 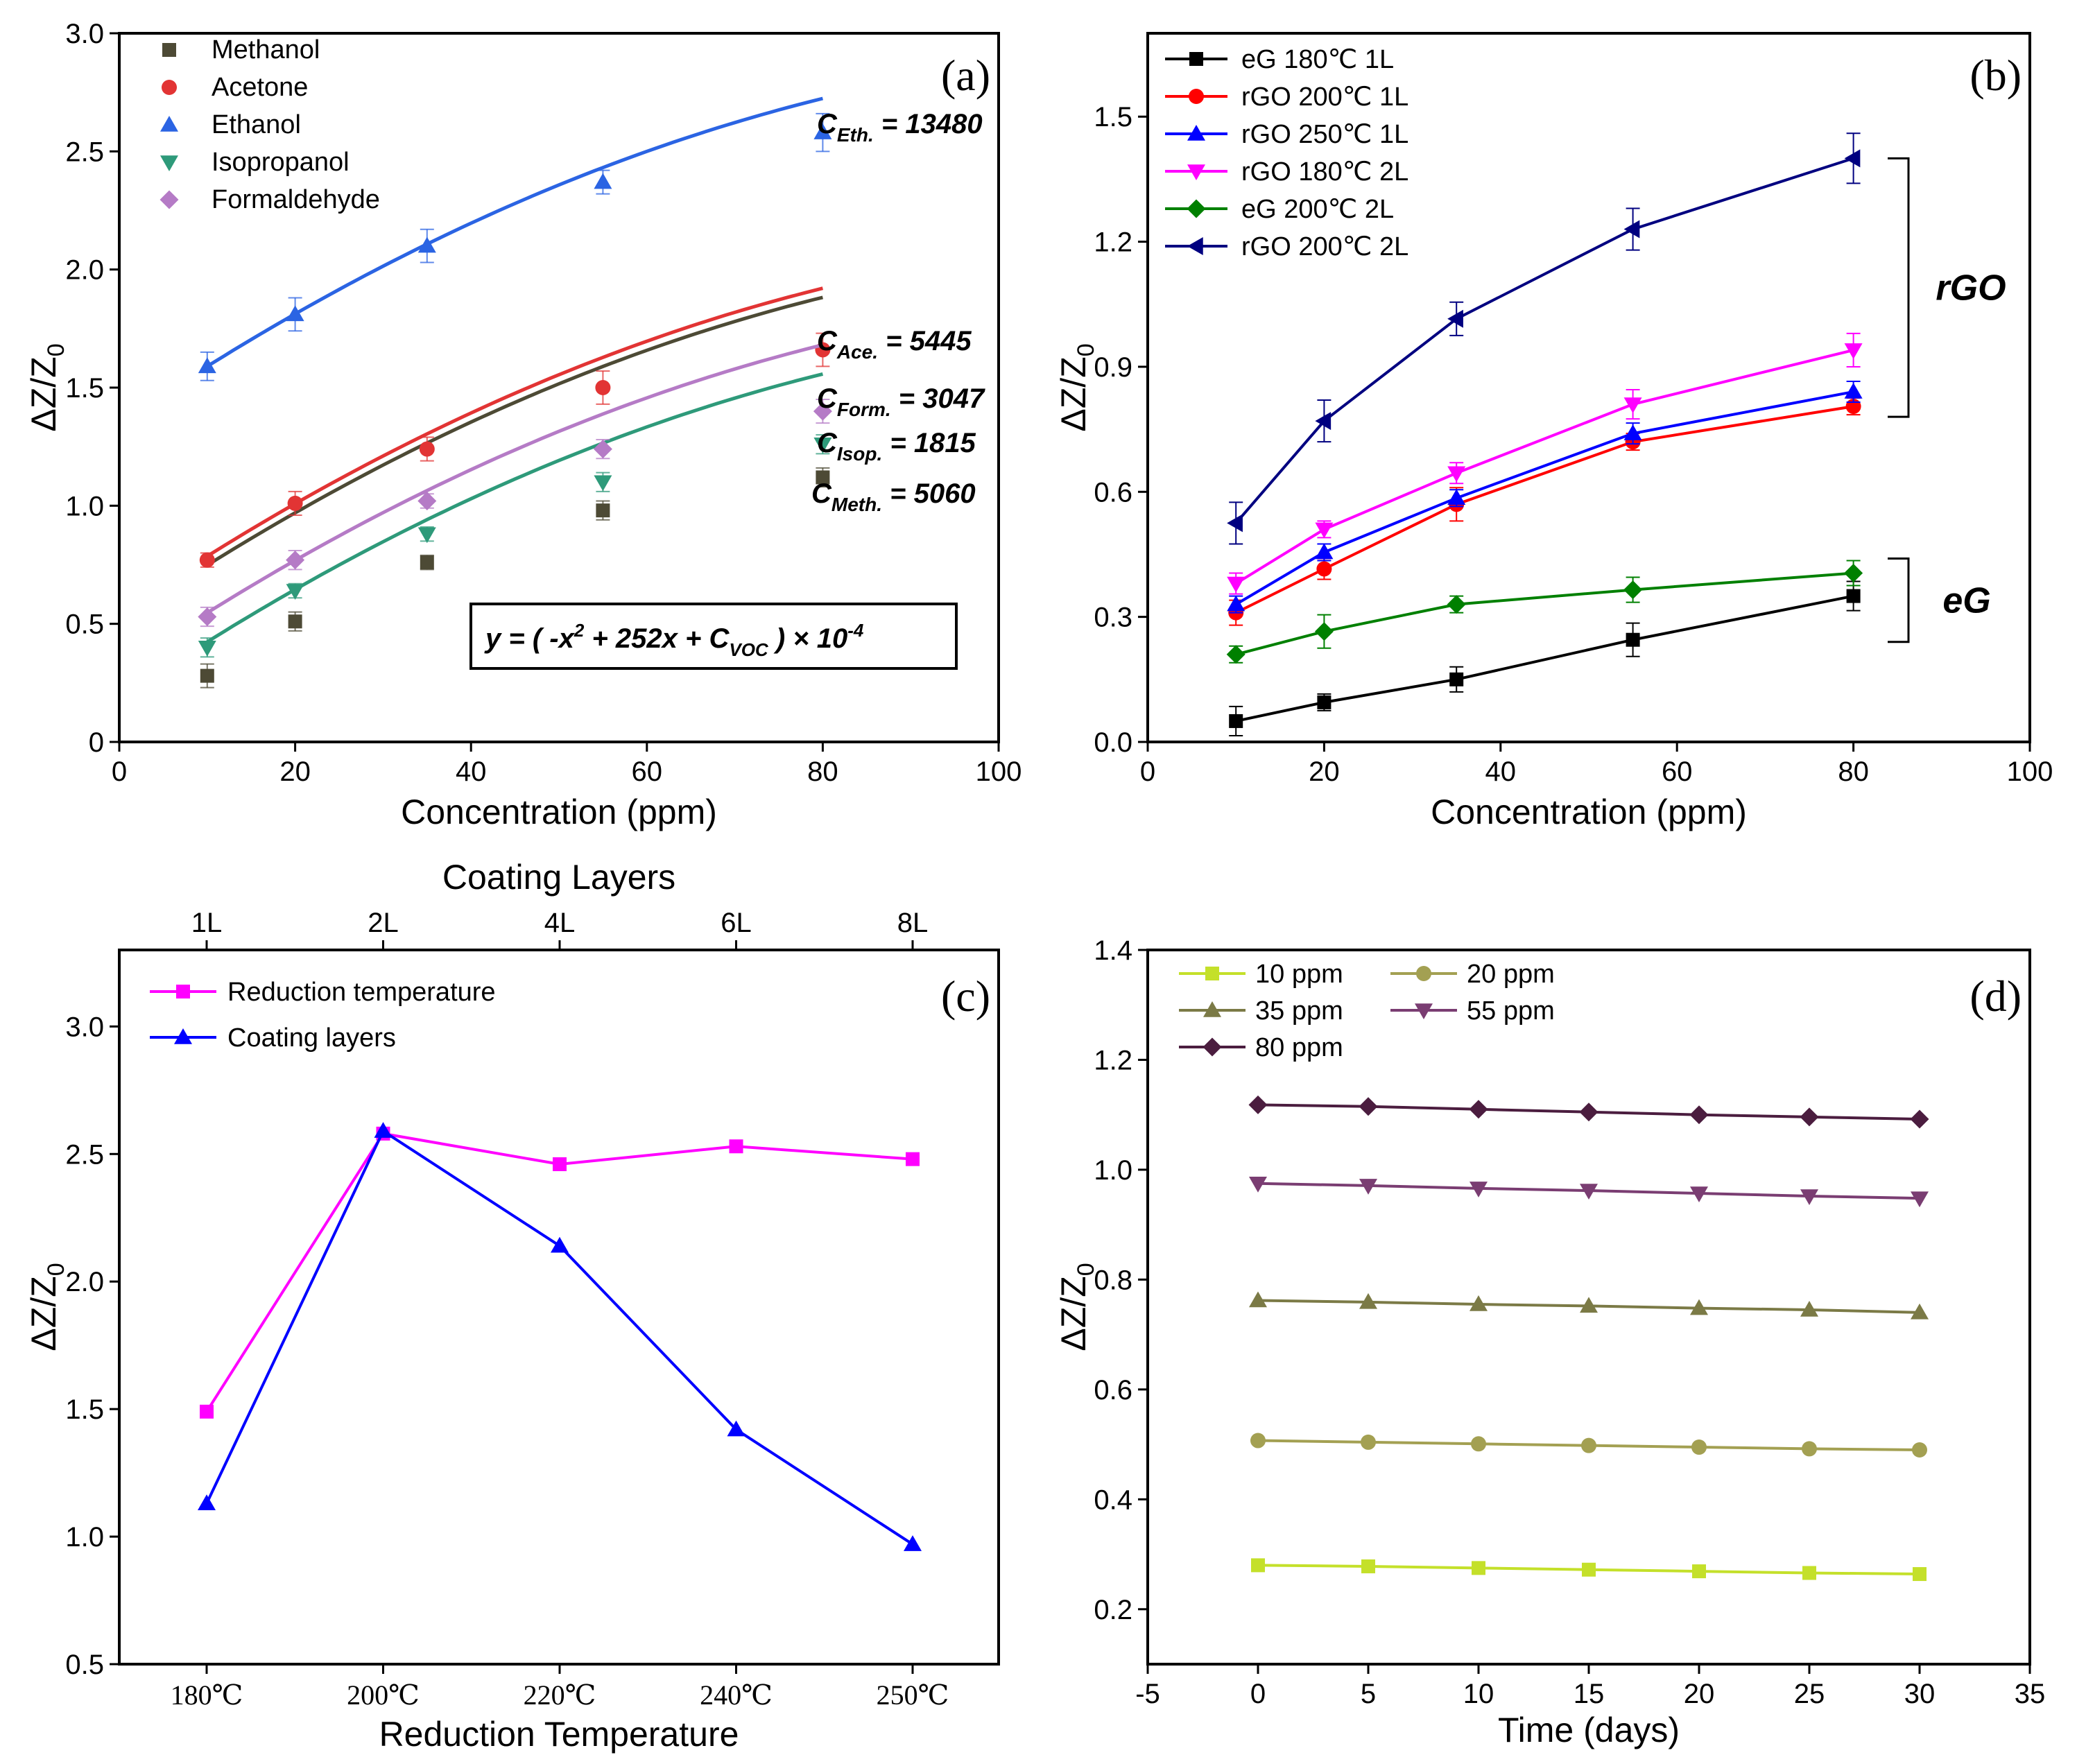 What do you see at coordinates (84, 1282) in the screenshot?
I see `y-tick-label: 2.0` at bounding box center [84, 1282].